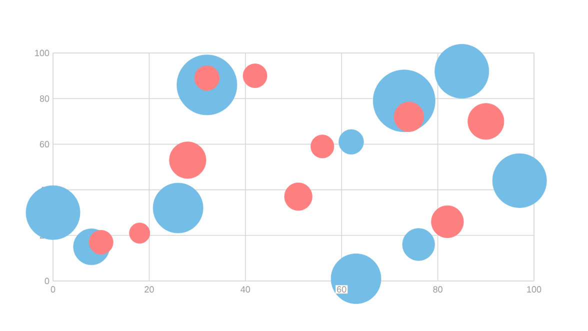  I want to click on y-tick-label: 0, so click(47, 281).